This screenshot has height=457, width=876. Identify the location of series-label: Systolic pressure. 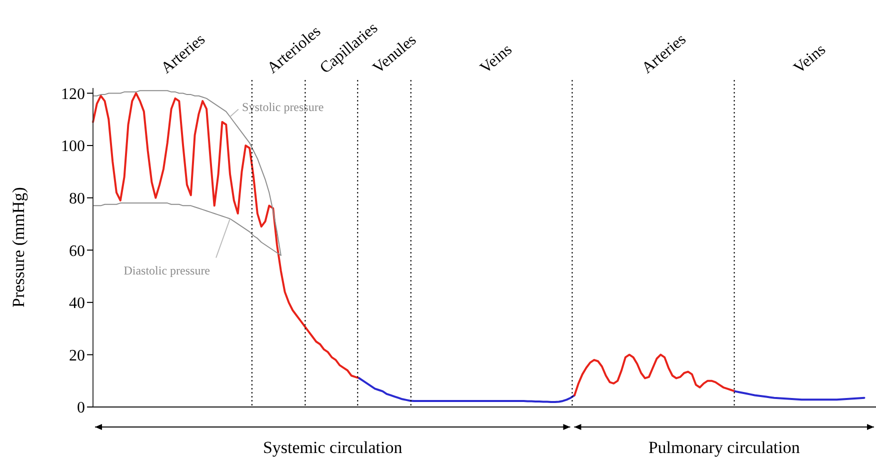
(283, 107).